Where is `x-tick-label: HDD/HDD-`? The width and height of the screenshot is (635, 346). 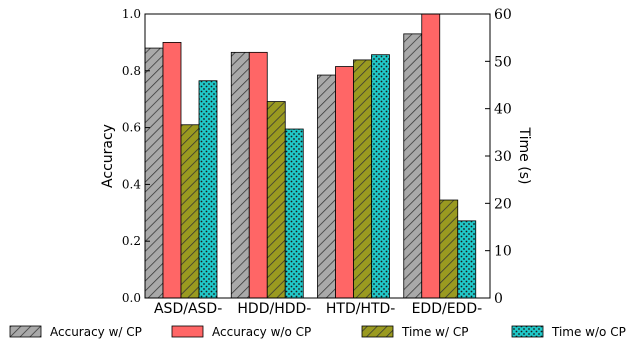
x-tick-label: HDD/HDD- is located at coordinates (274, 309).